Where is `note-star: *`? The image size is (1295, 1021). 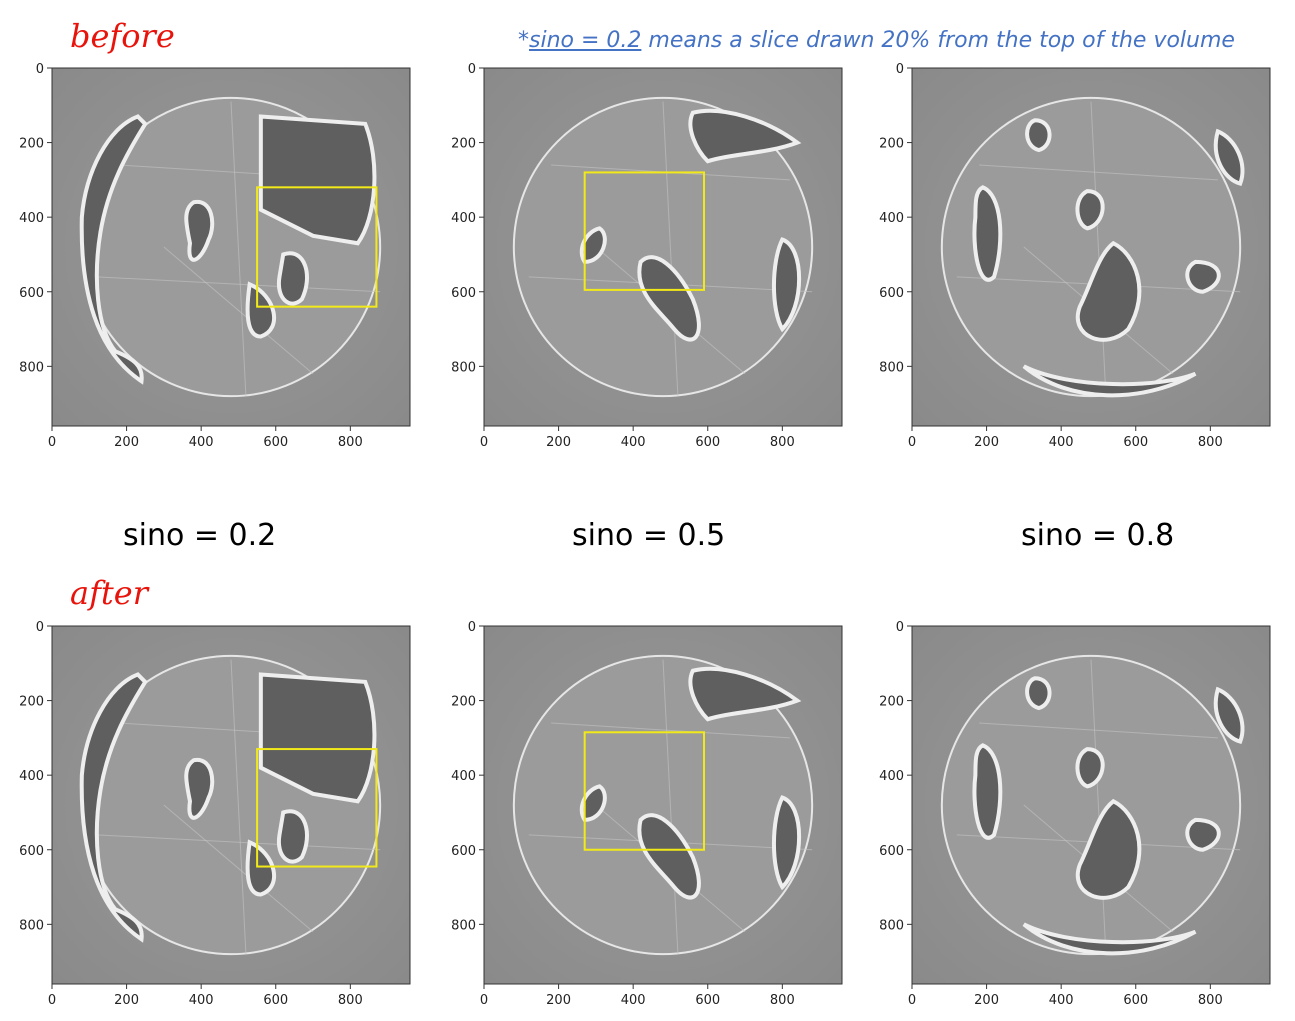
note-star: * is located at coordinates (523, 40).